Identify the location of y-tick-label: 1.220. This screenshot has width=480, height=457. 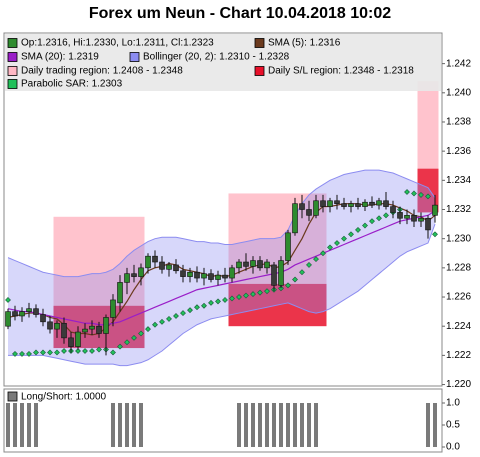
(458, 384).